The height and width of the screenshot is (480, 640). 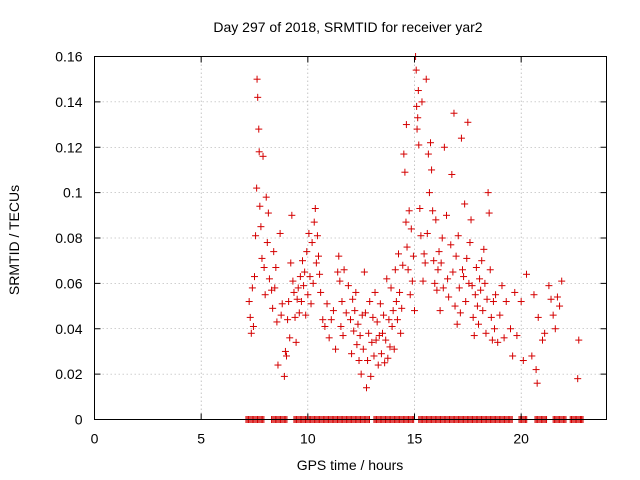 What do you see at coordinates (14, 240) in the screenshot?
I see `y-axis-label: SRMTID / TECUs` at bounding box center [14, 240].